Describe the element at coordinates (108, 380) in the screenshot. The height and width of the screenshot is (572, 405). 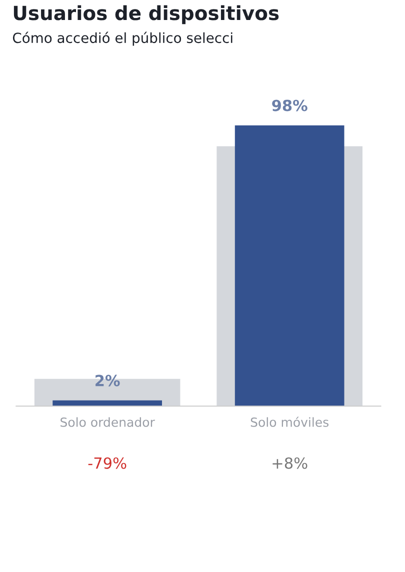
I see `data-label: 2%` at that location.